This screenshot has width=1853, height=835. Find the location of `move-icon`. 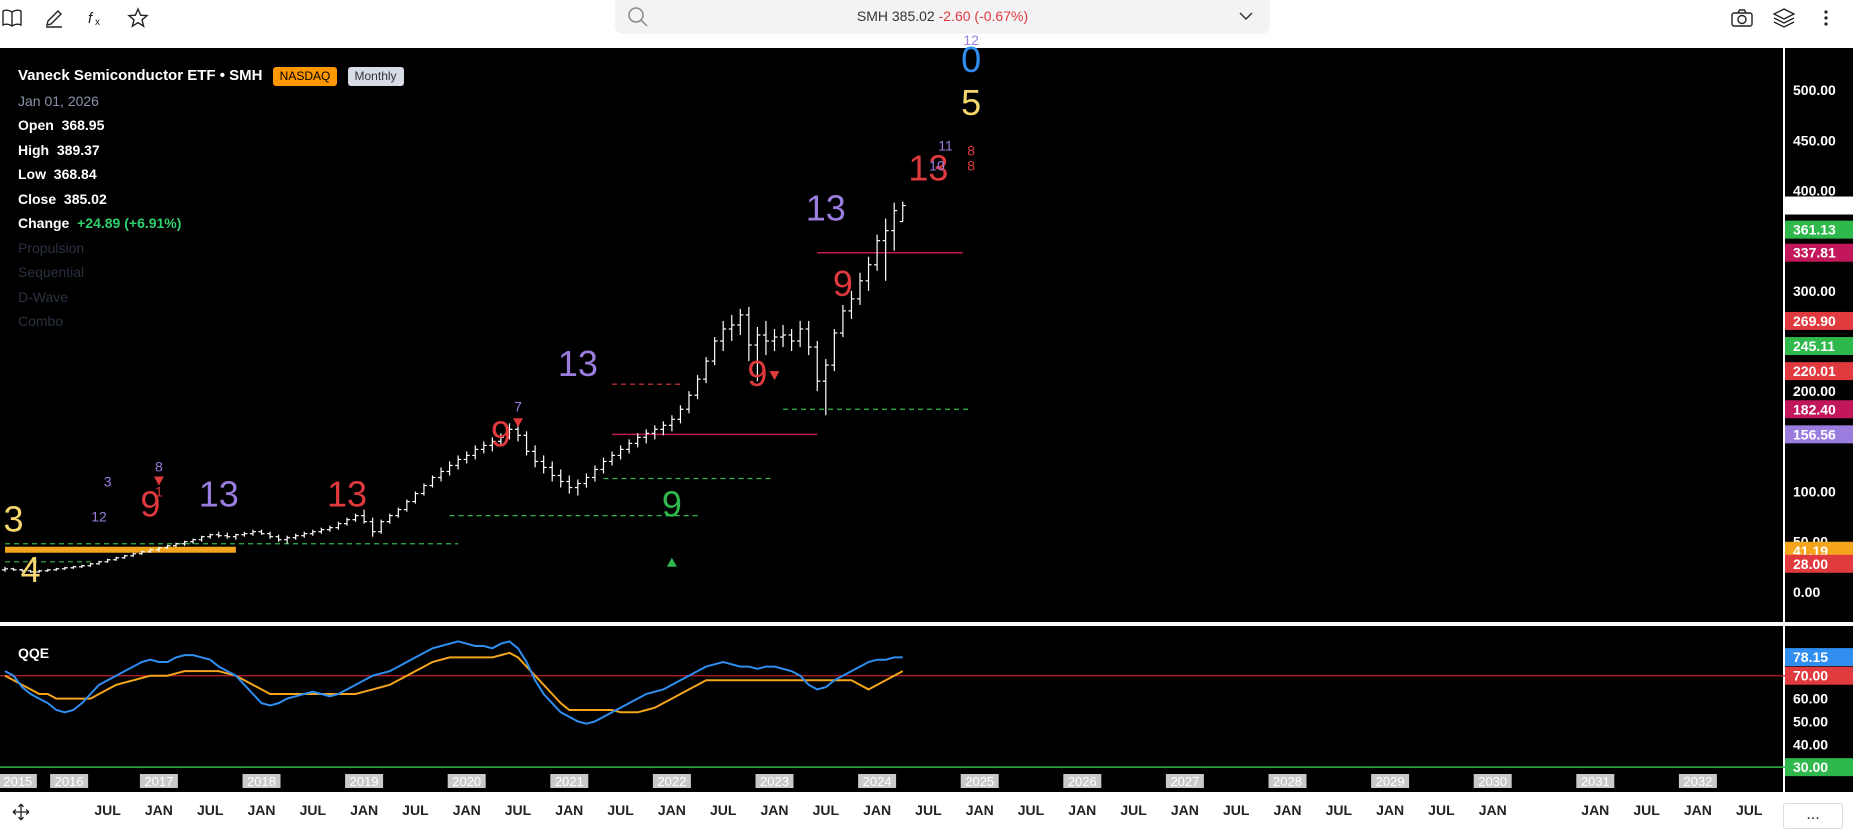

move-icon is located at coordinates (21, 815).